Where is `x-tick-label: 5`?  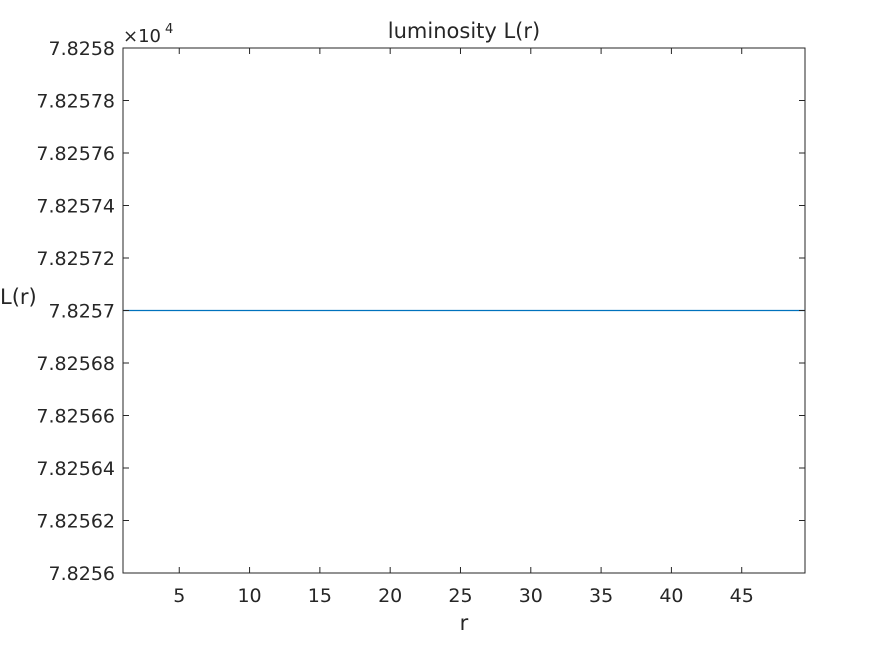
x-tick-label: 5 is located at coordinates (179, 596).